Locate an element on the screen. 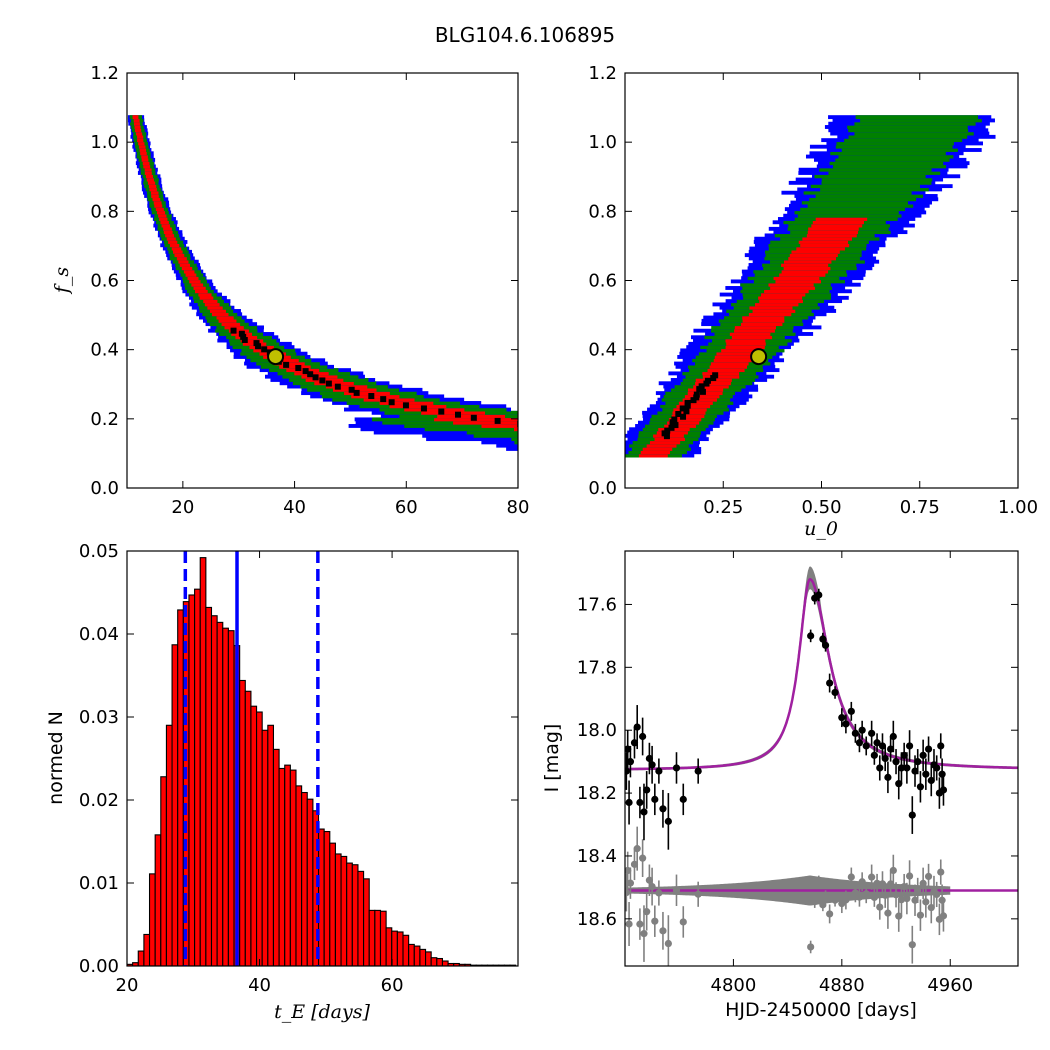 The image size is (1050, 1050). p4-ytick-label: 18.2 is located at coordinates (597, 793).